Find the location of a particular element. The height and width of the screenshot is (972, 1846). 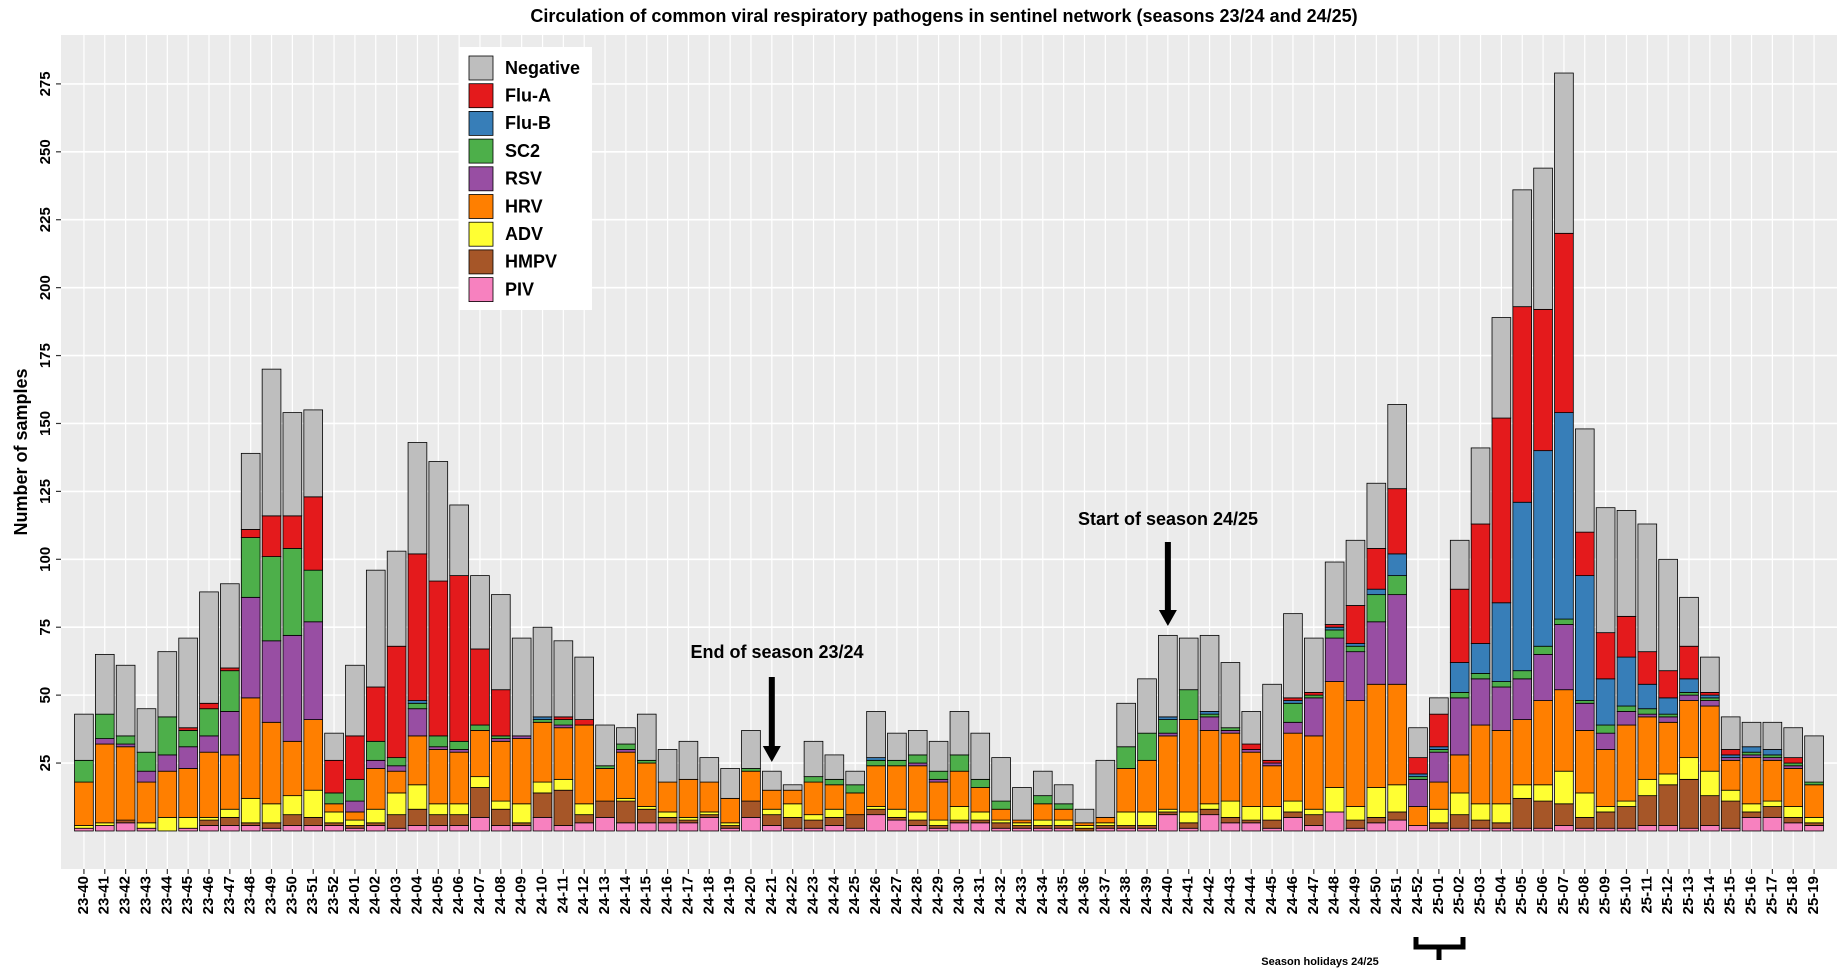

x-tick-label: 24-12 is located at coordinates (583, 895).